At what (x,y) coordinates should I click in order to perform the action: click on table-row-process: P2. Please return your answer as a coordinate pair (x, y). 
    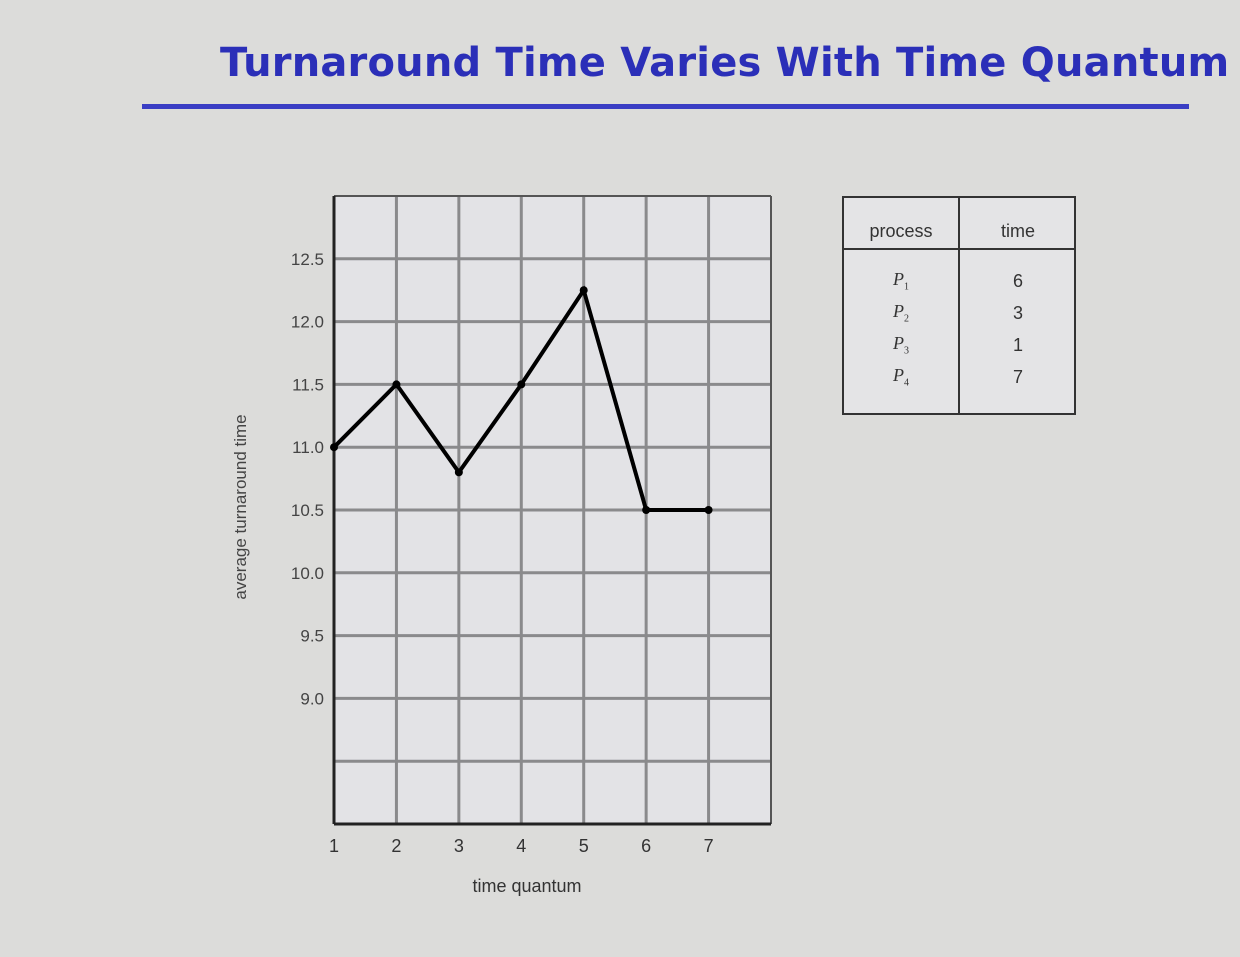
    Looking at the image, I should click on (901, 313).